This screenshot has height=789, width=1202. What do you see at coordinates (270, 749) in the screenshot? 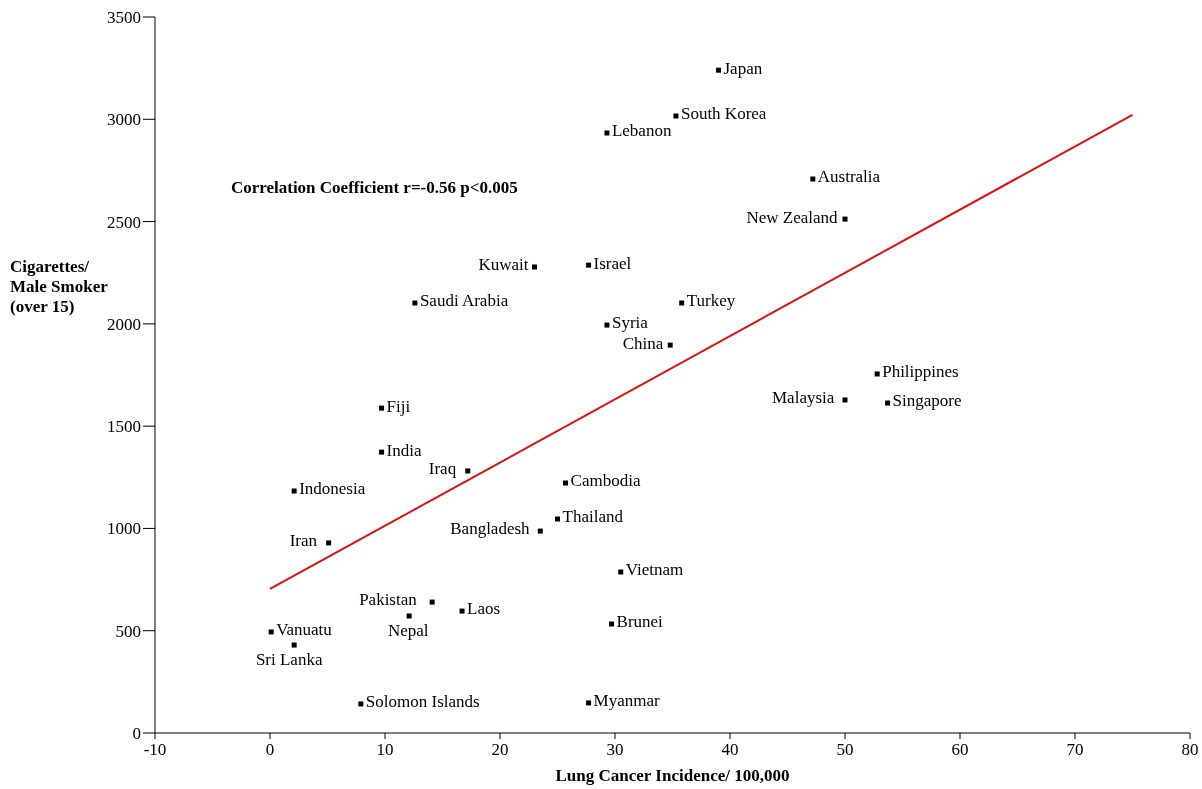
I see `x-tick-label: 0` at bounding box center [270, 749].